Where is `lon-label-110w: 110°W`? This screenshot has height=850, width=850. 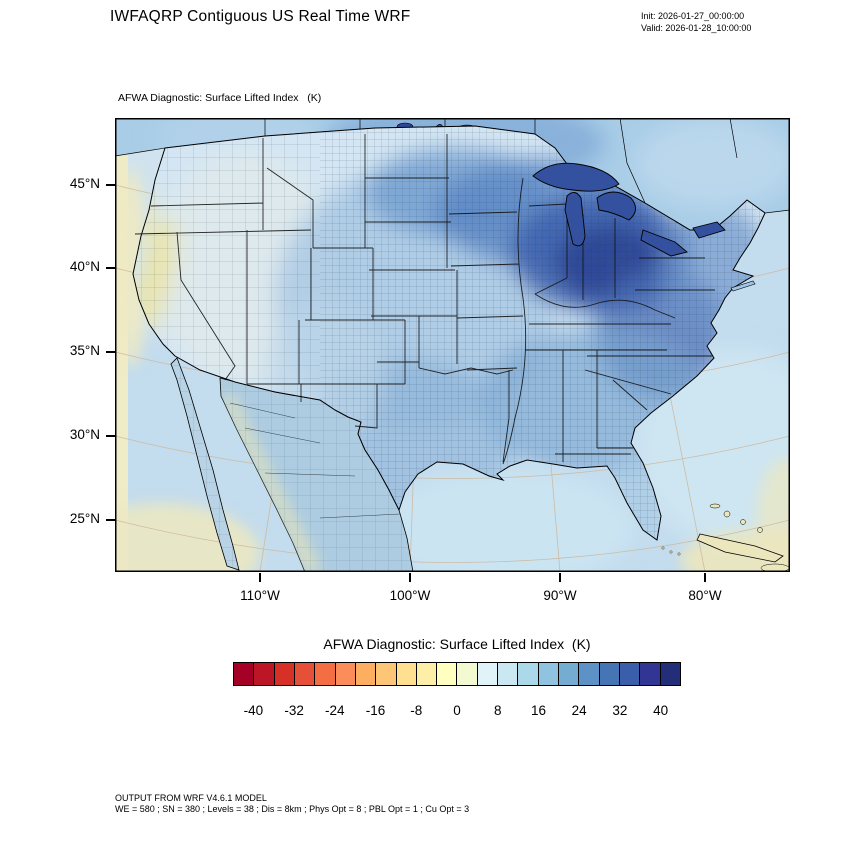
lon-label-110w: 110°W is located at coordinates (260, 595).